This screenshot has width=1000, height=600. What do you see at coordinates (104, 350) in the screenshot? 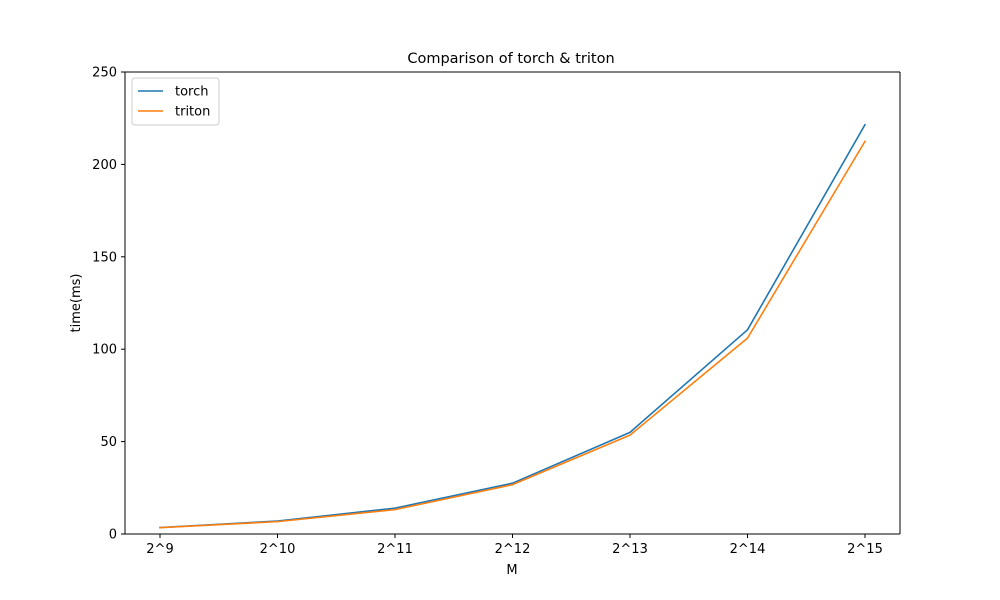
I see `y-tick-label: 100` at bounding box center [104, 350].